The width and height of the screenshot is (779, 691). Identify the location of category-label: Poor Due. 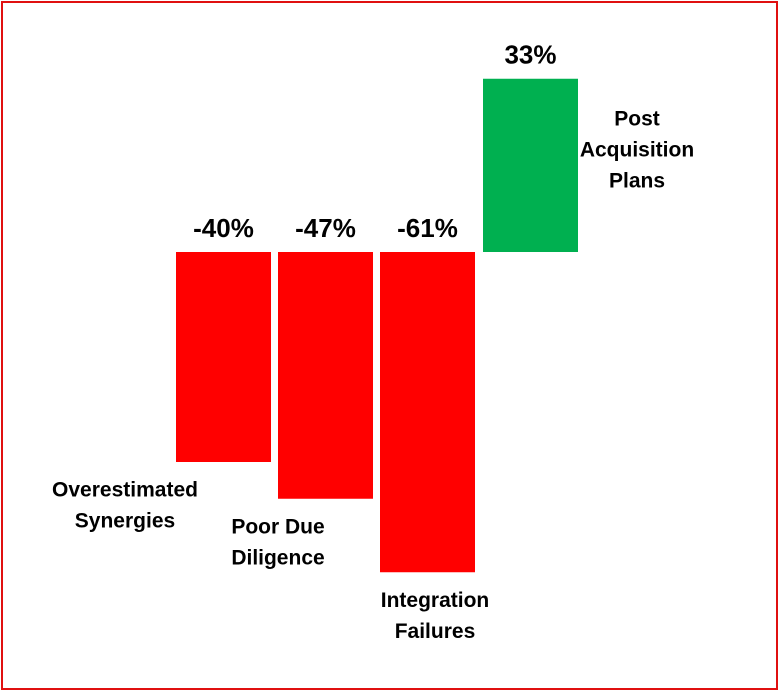
(277, 526).